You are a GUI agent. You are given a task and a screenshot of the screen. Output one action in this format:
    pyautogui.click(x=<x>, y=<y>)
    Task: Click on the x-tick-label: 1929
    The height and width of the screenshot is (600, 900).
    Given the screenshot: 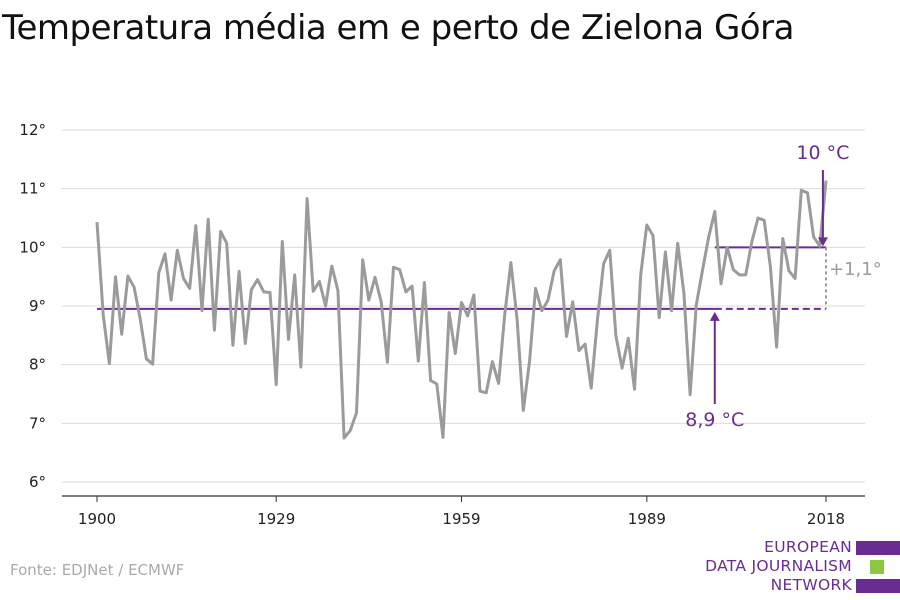 What is the action you would take?
    pyautogui.click(x=276, y=519)
    